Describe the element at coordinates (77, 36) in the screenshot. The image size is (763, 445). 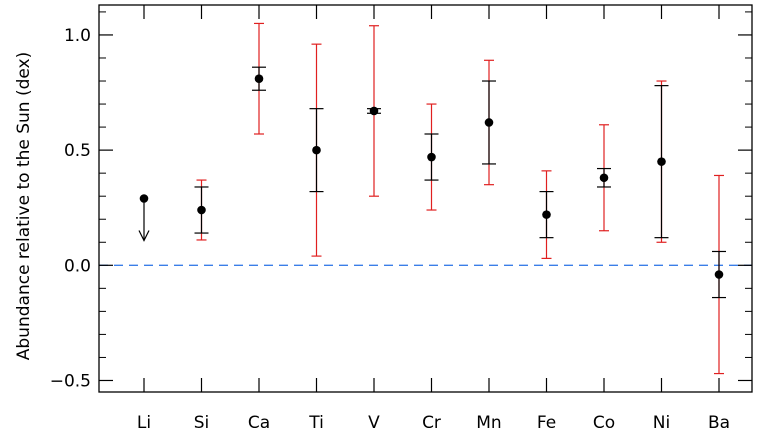
I see `y-tick-label: 1.0` at that location.